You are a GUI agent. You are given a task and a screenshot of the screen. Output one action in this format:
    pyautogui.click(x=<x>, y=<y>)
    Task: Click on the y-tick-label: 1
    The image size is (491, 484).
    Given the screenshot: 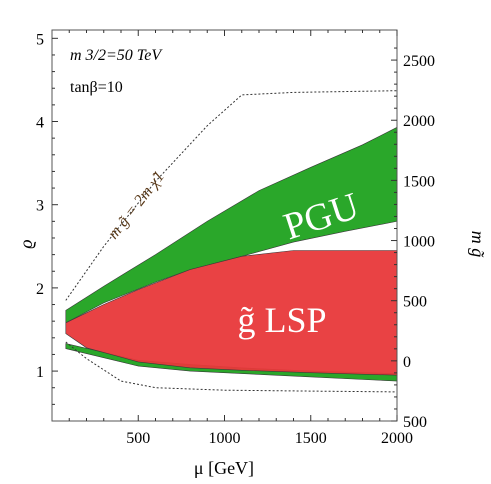 What is the action you would take?
    pyautogui.click(x=40, y=372)
    